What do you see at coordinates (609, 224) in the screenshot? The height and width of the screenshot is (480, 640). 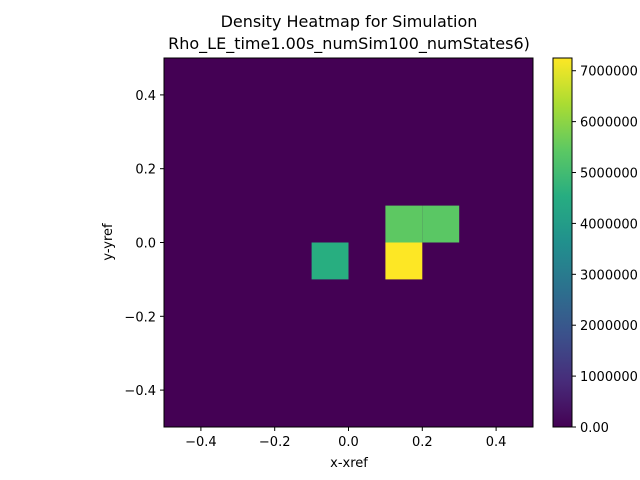 I see `colorbar-tick-label: 4000000` at bounding box center [609, 224].